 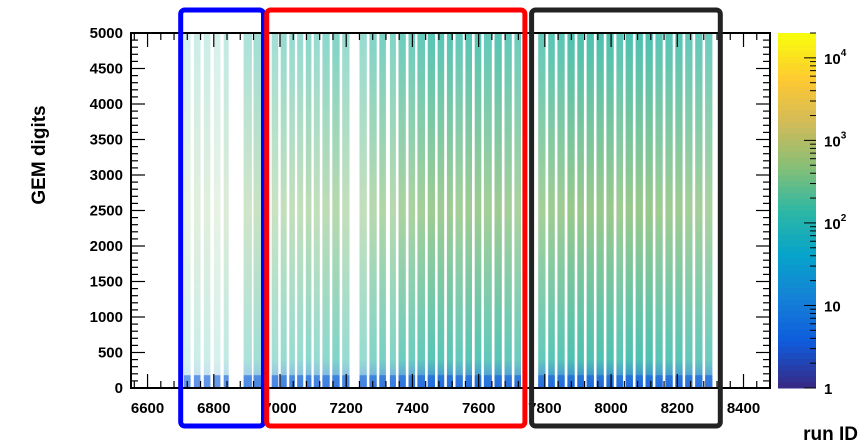 What do you see at coordinates (106, 104) in the screenshot?
I see `y-tick-label: 4000` at bounding box center [106, 104].